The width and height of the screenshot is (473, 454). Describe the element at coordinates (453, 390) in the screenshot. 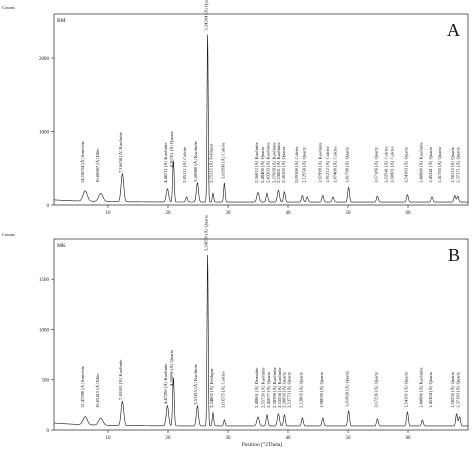

I see `peak-annotation: 1,38226 [Å] Quartz` at that location.